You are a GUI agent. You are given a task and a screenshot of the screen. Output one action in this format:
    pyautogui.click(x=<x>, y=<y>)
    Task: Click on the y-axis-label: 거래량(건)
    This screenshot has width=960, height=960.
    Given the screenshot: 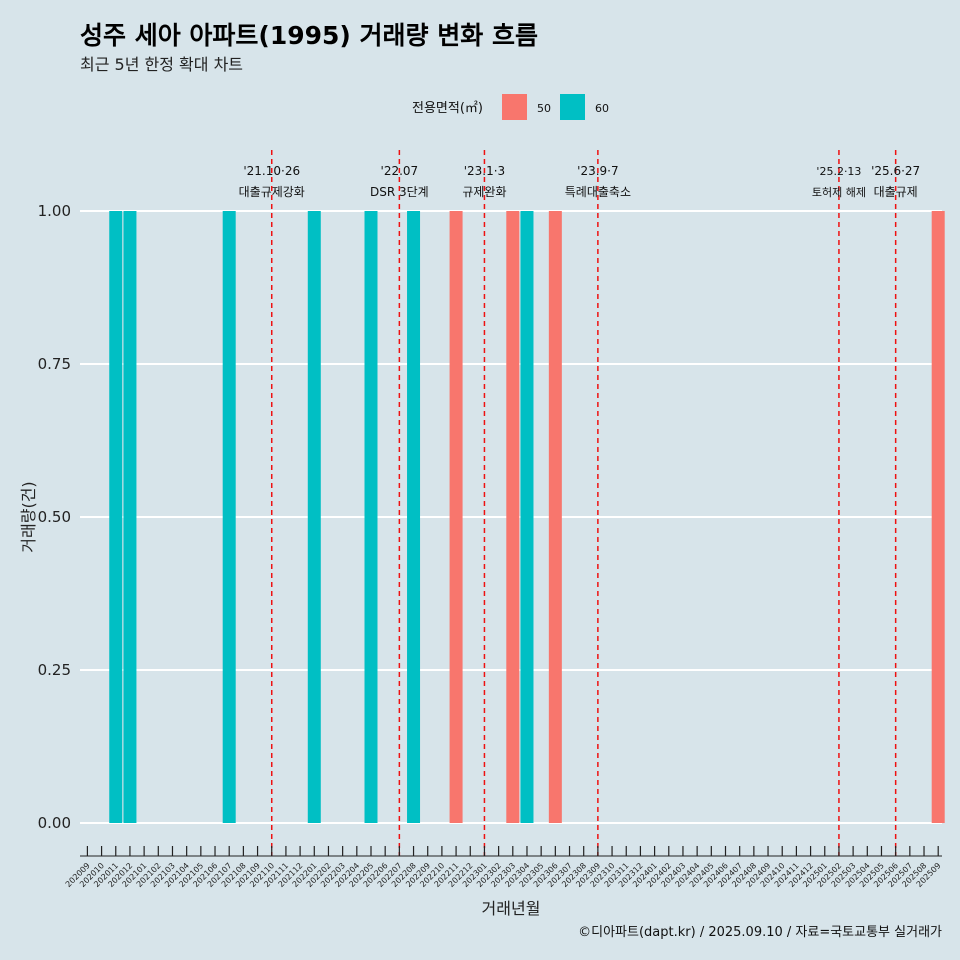 What is the action you would take?
    pyautogui.click(x=28, y=516)
    